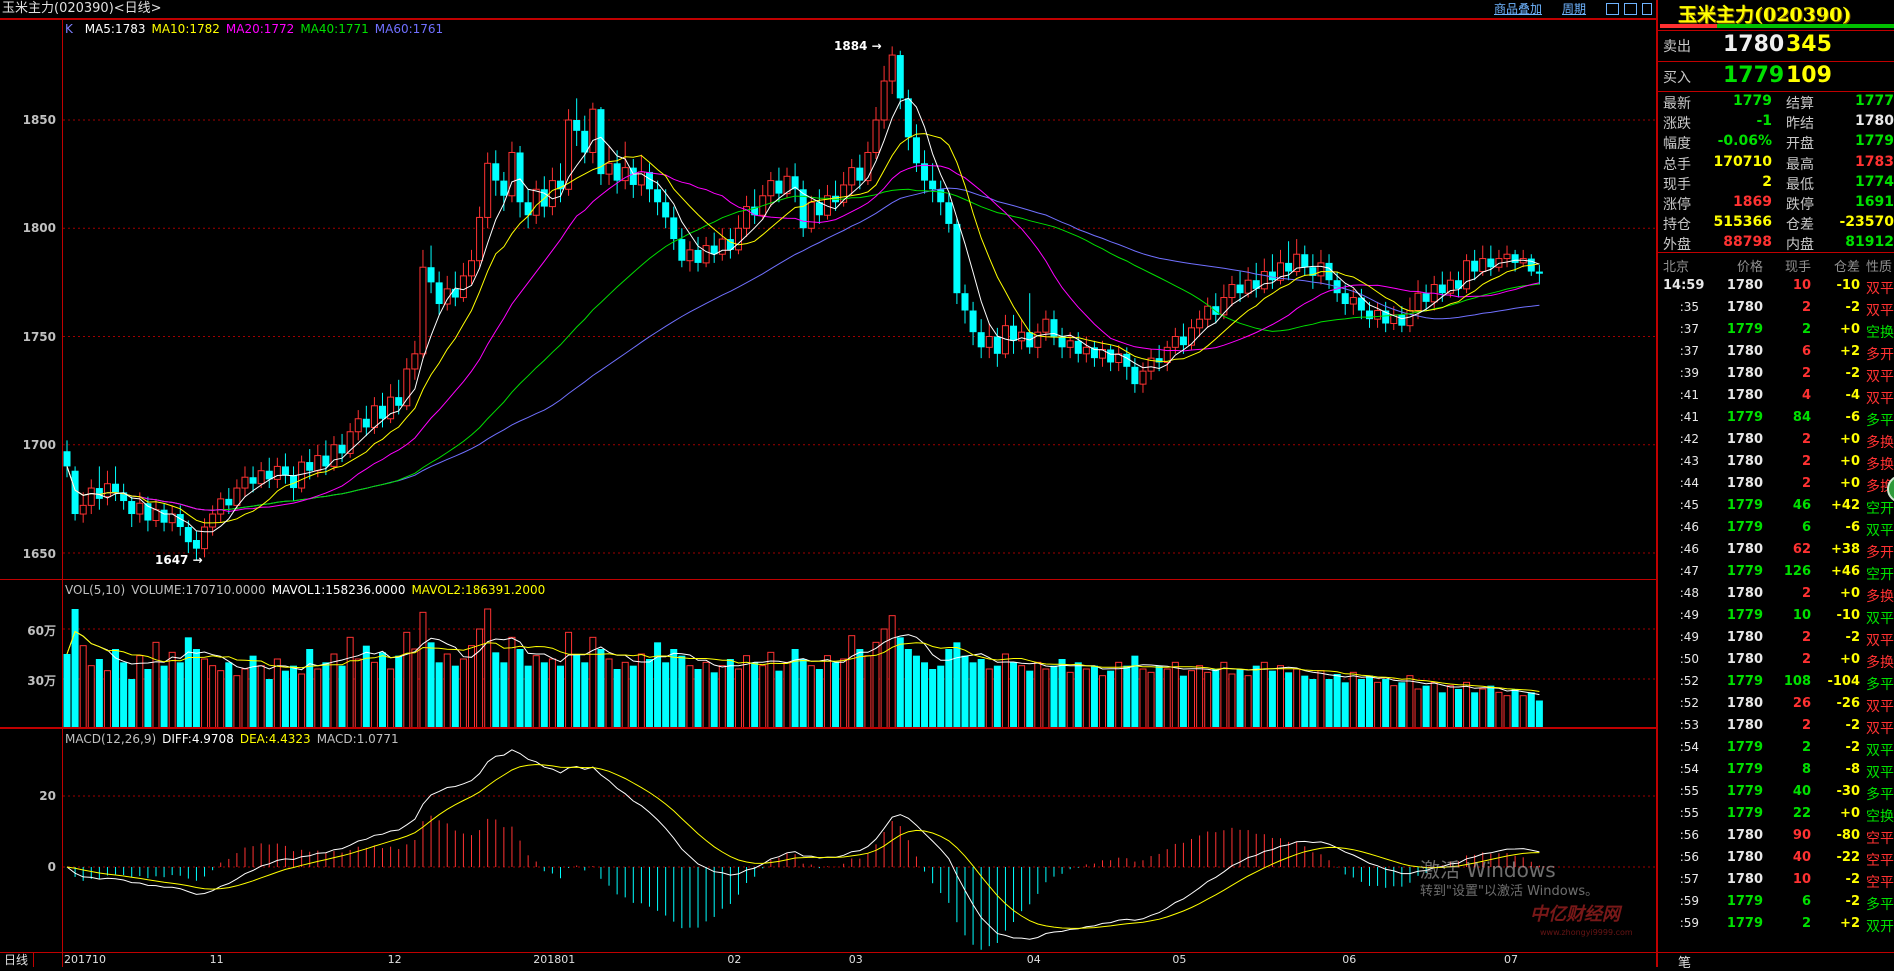 This screenshot has height=971, width=1894. Describe the element at coordinates (1776, 443) in the screenshot. I see `tick-row: :42 1780 2 +0 多换` at that location.